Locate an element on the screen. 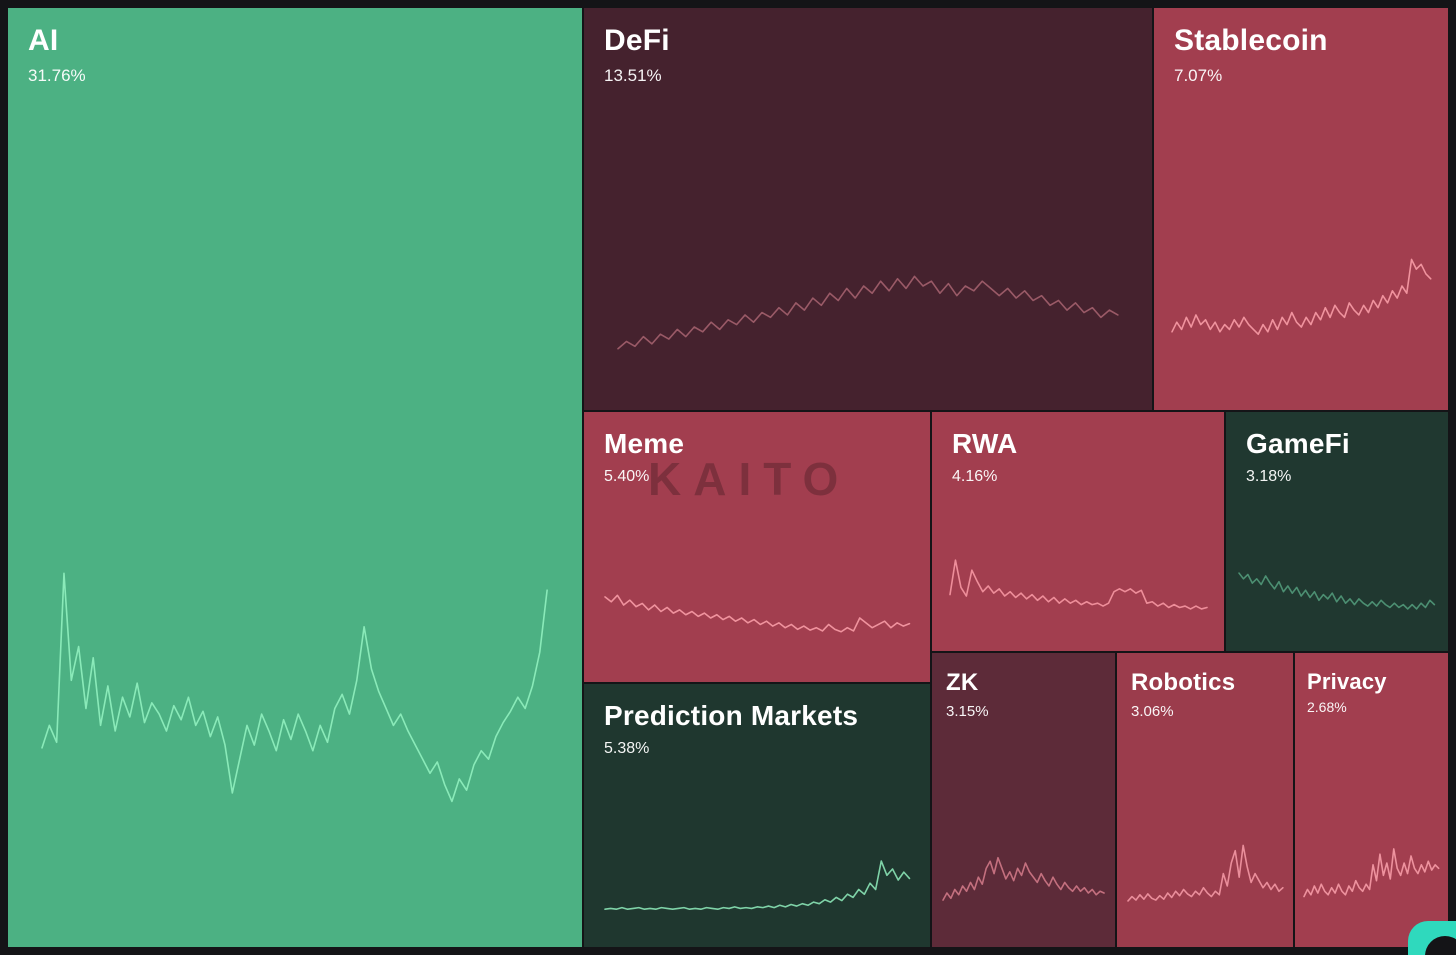 This screenshot has height=955, width=1456. tile-percentage: 13.51% is located at coordinates (633, 75).